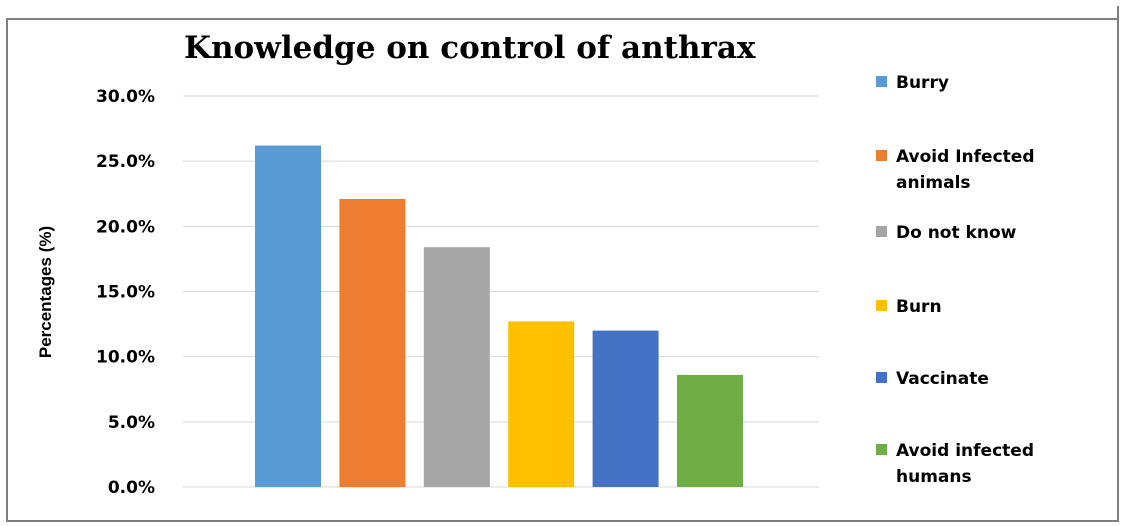 The image size is (1127, 526). What do you see at coordinates (125, 162) in the screenshot?
I see `y-tick-label: 25.0%` at bounding box center [125, 162].